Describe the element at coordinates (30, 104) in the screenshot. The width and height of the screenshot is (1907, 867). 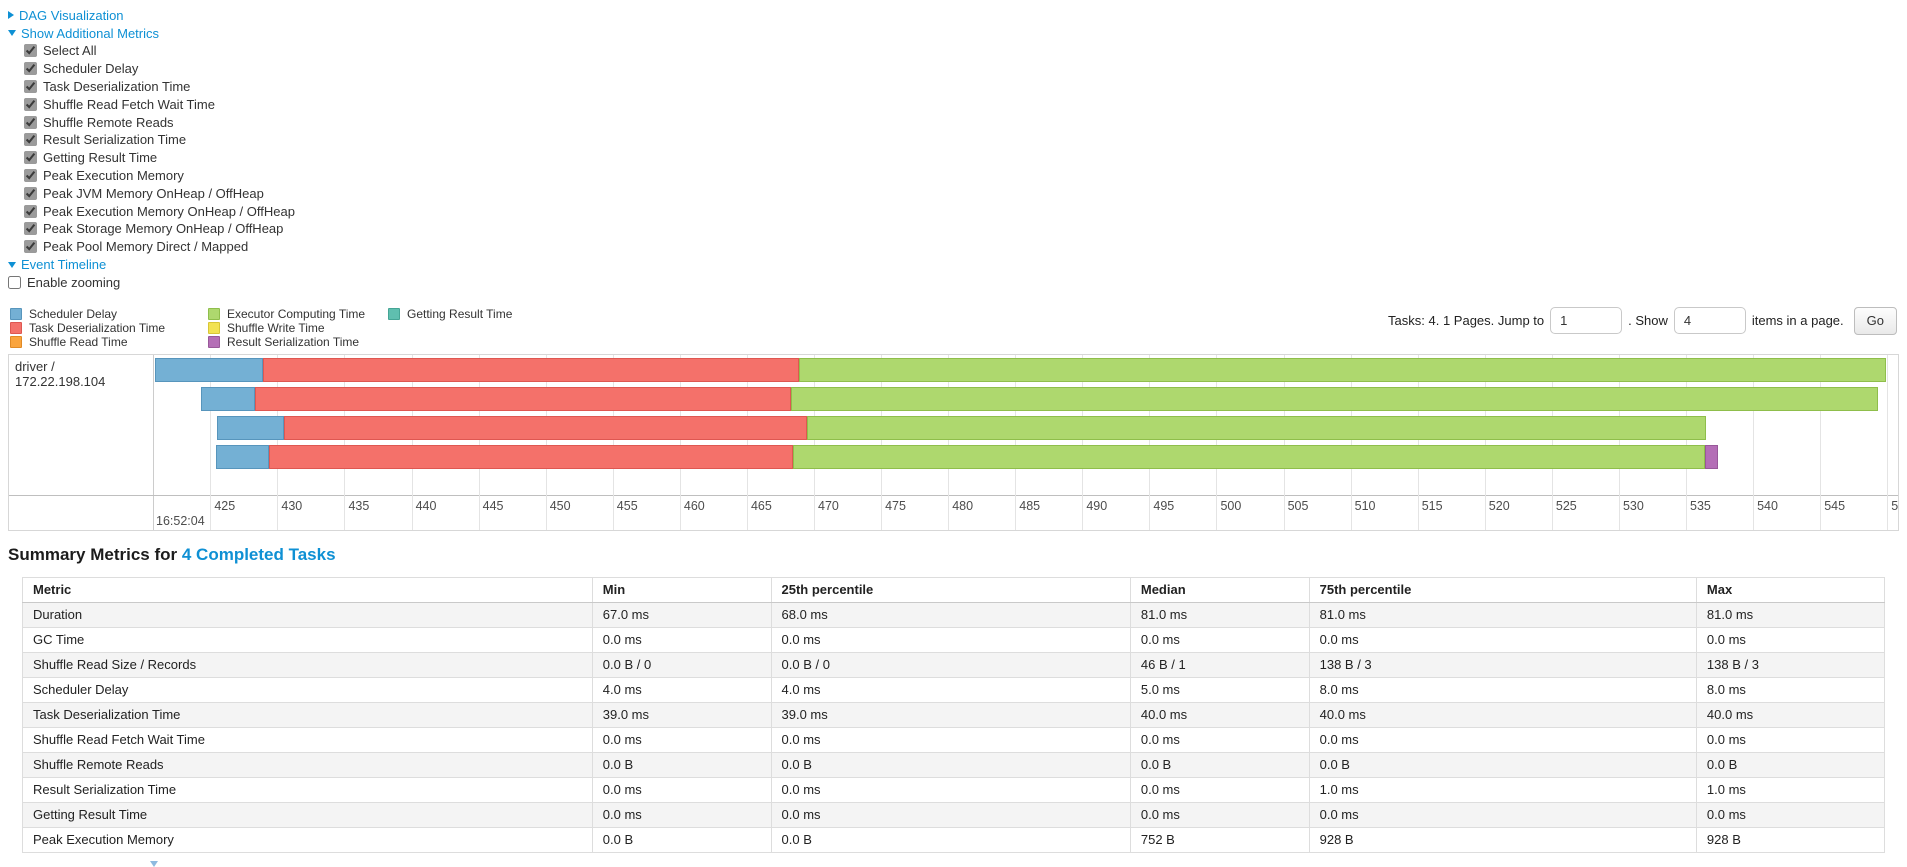
I see `metric-checkbox-shuffle-read-fetch-wait-time` at that location.